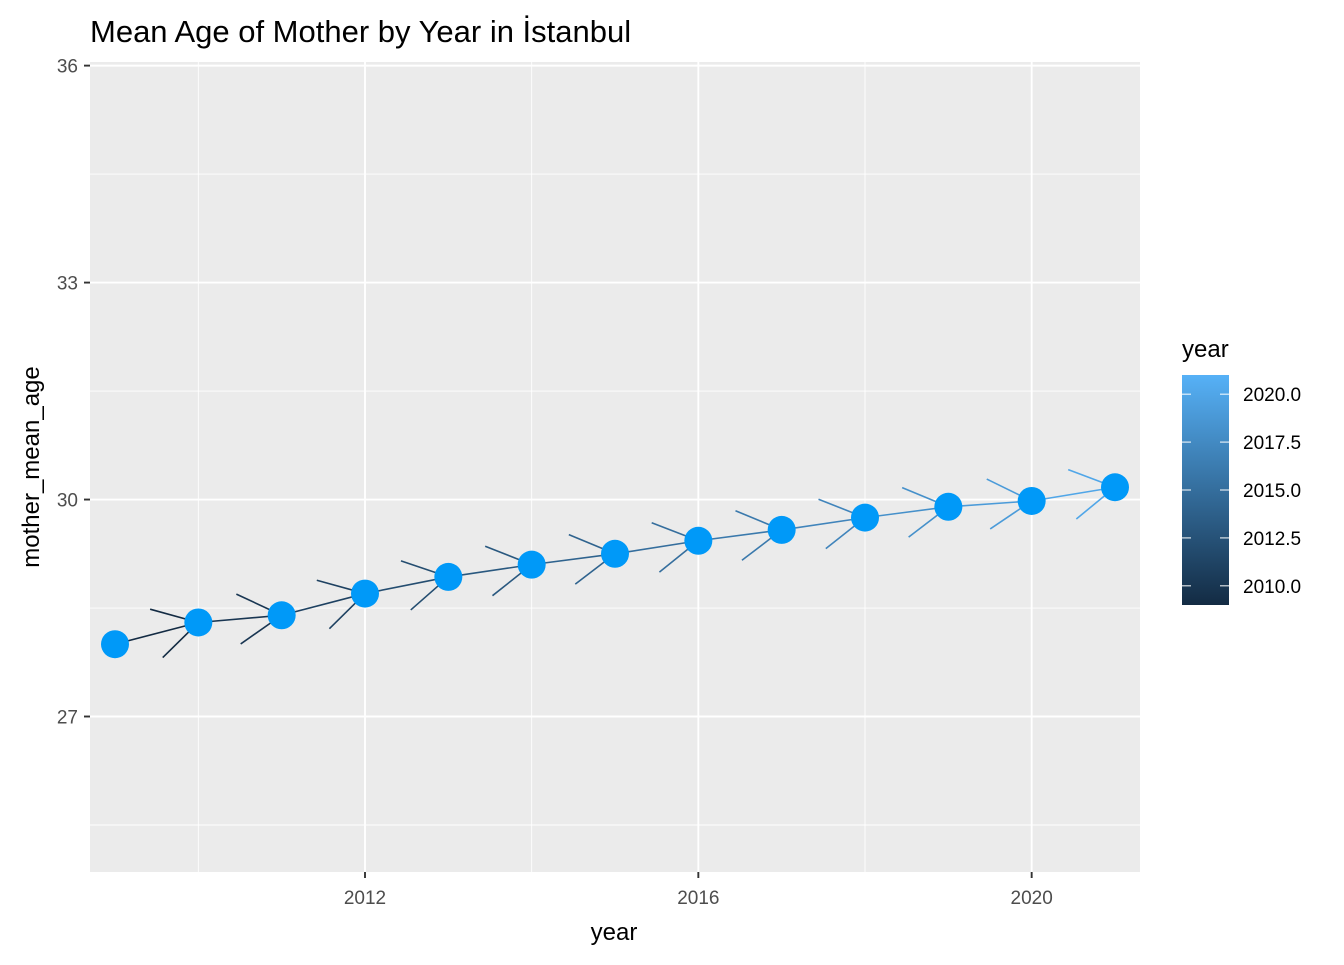  I want to click on legend-label: 2015.0, so click(1272, 491).